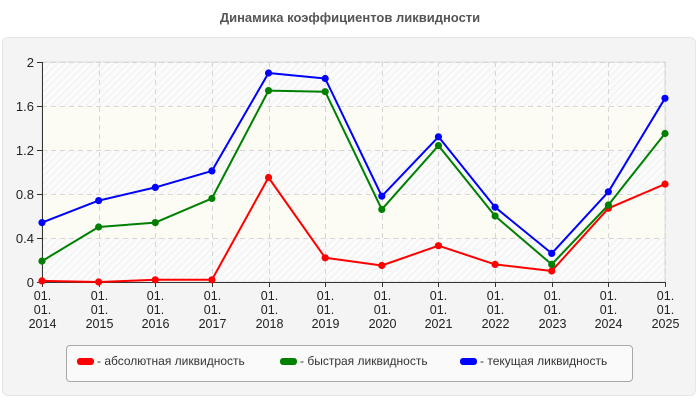  What do you see at coordinates (609, 324) in the screenshot?
I see `x-tick-label: 2024` at bounding box center [609, 324].